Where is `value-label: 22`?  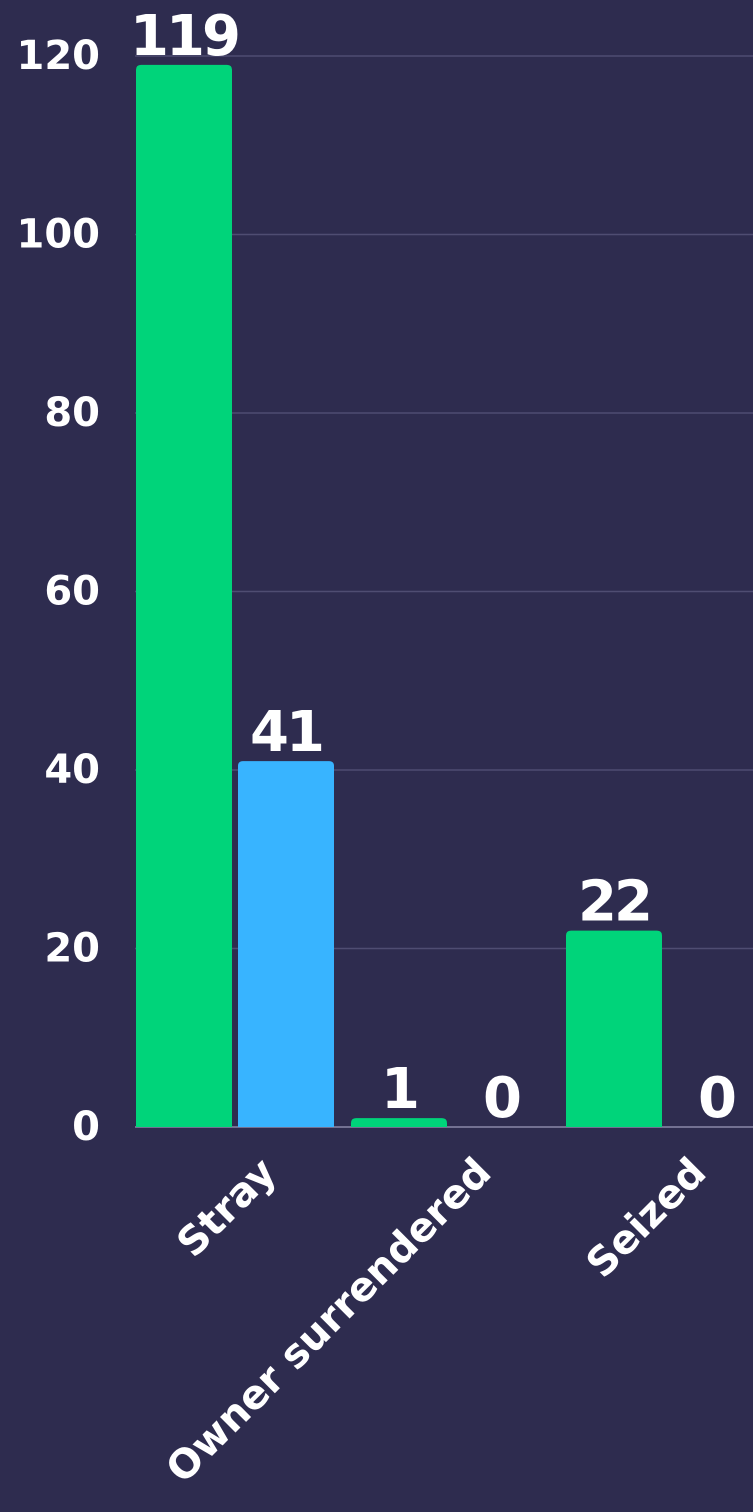
value-label: 22 is located at coordinates (614, 902).